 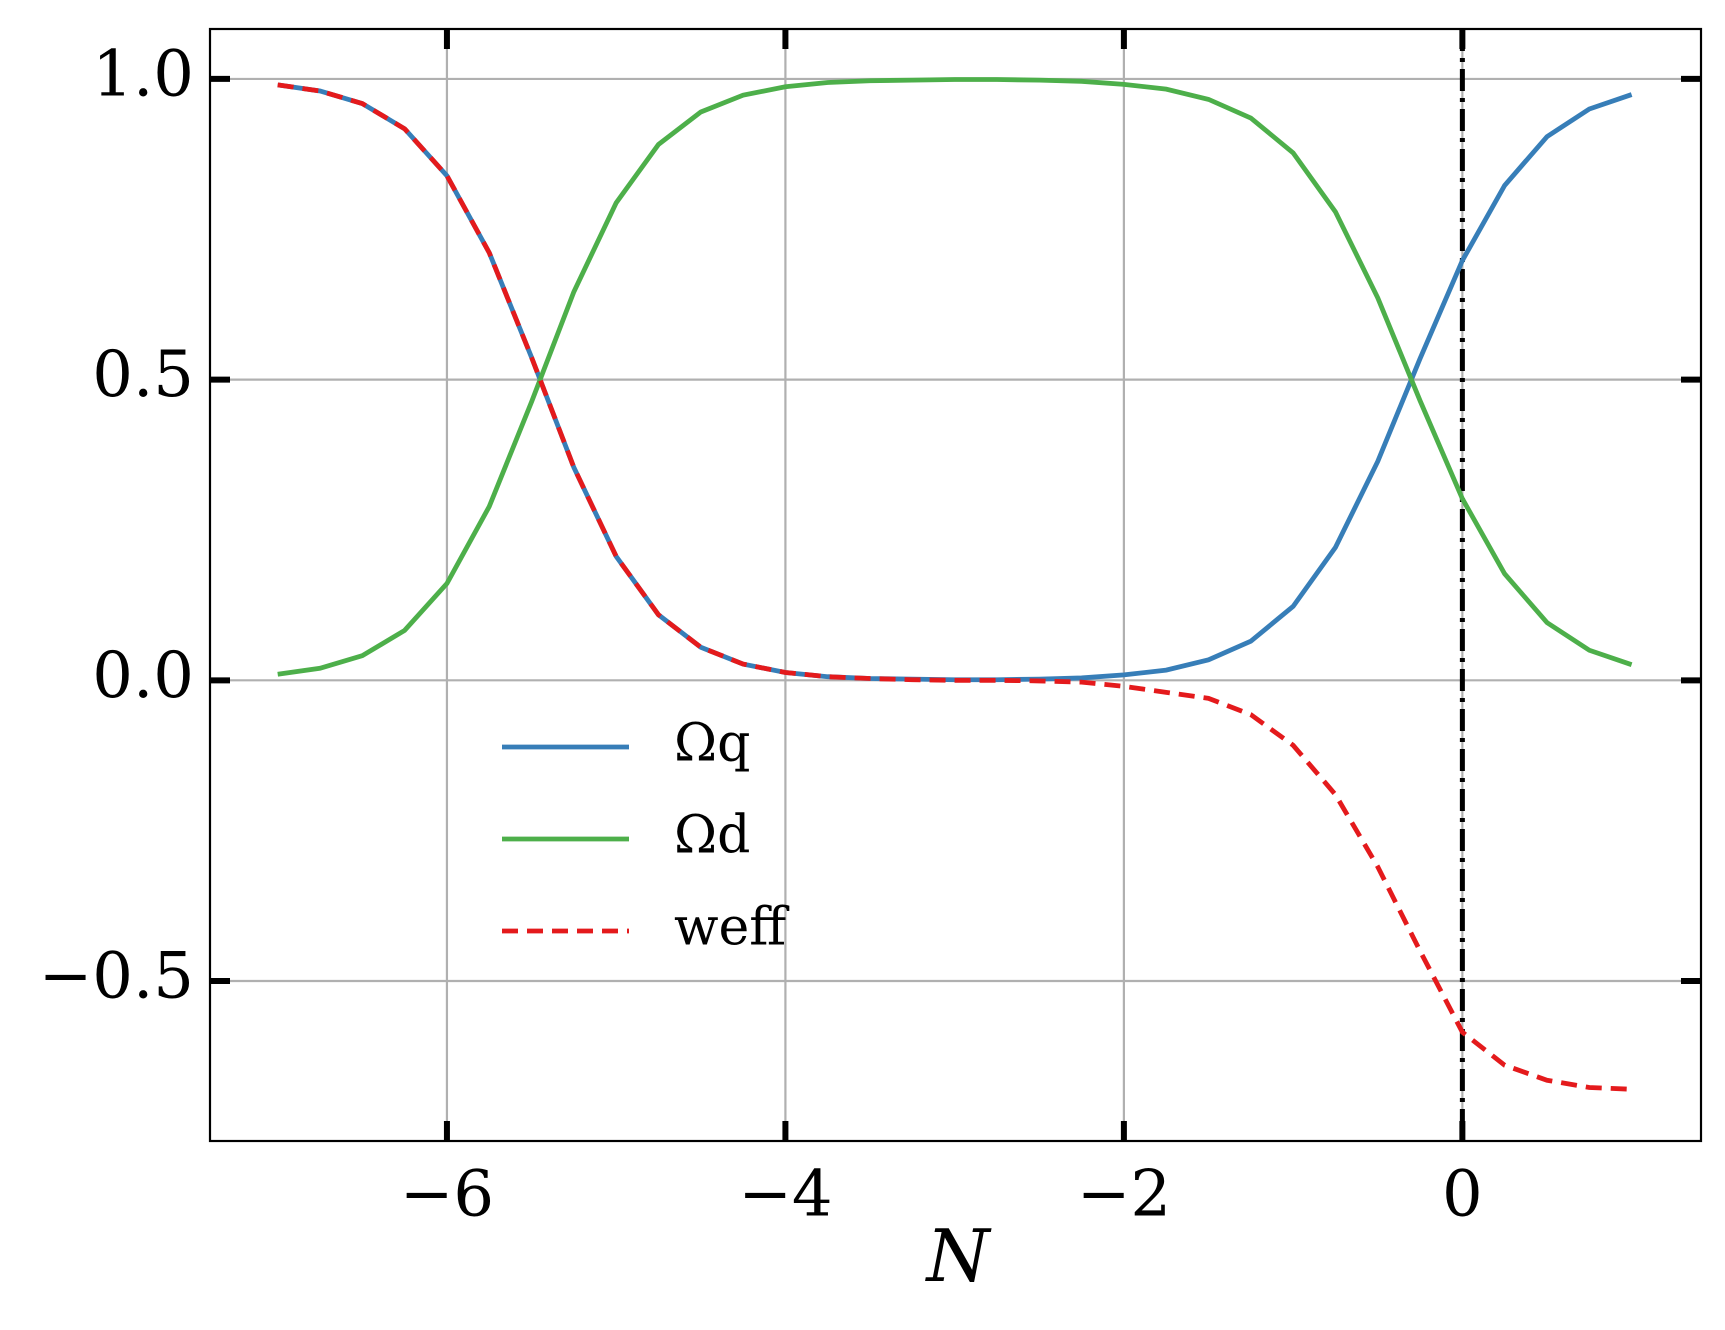 I want to click on x-axis-label: N, so click(x=959, y=1256).